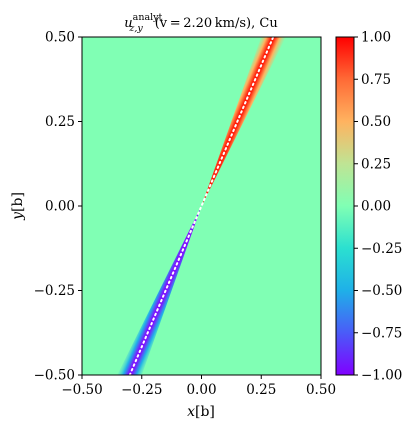  I want to click on colorbar-tick-label: 0.75, so click(376, 80).